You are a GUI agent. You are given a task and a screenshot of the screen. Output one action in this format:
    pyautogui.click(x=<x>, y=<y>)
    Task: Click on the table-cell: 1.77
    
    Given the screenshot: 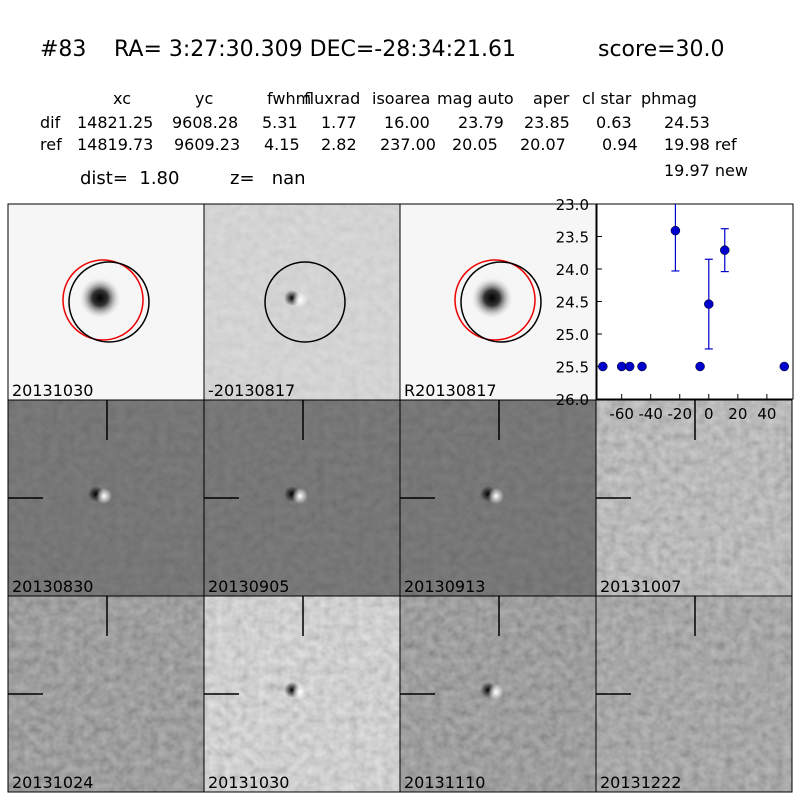 What is the action you would take?
    pyautogui.click(x=339, y=122)
    